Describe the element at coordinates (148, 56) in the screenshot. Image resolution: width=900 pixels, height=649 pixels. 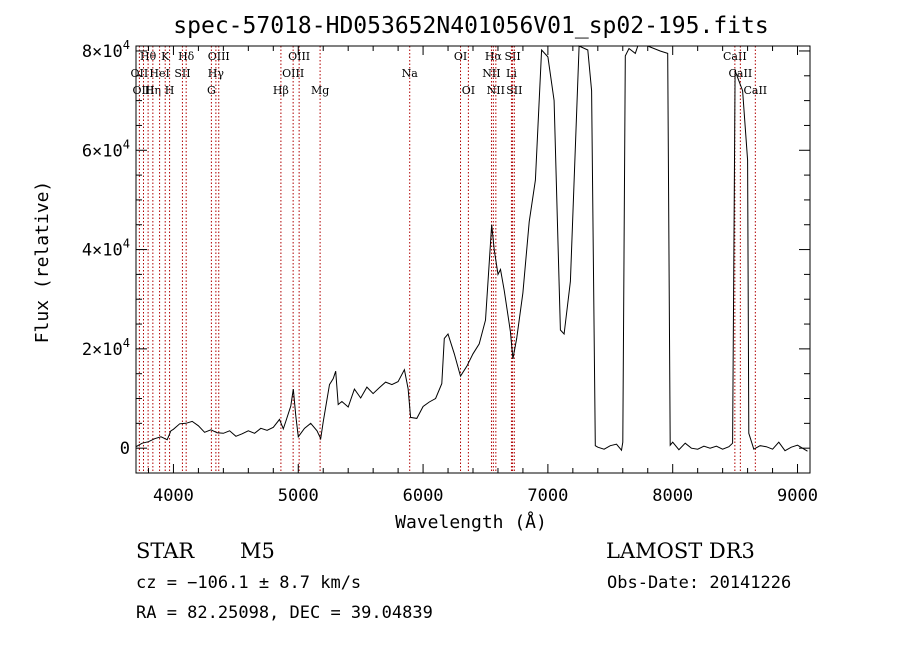
I see `spectral-line-label: Hθ` at that location.